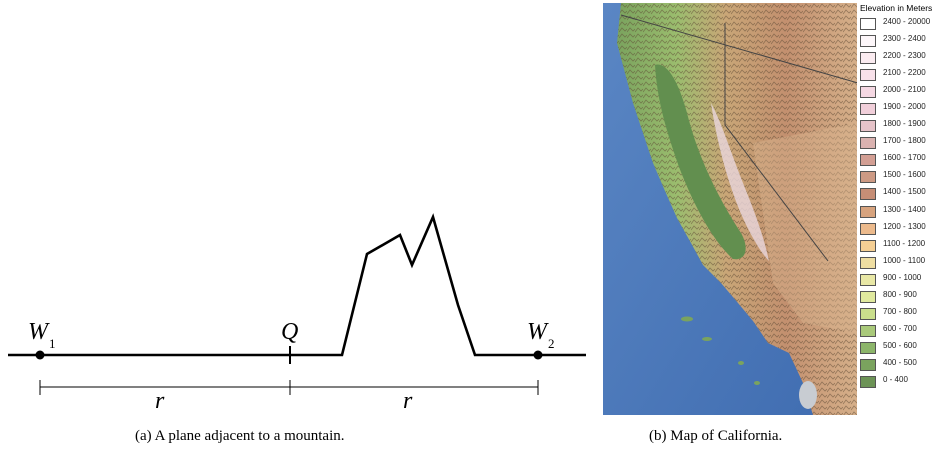  Describe the element at coordinates (900, 328) in the screenshot. I see `legend-label: 600 - 700` at that location.